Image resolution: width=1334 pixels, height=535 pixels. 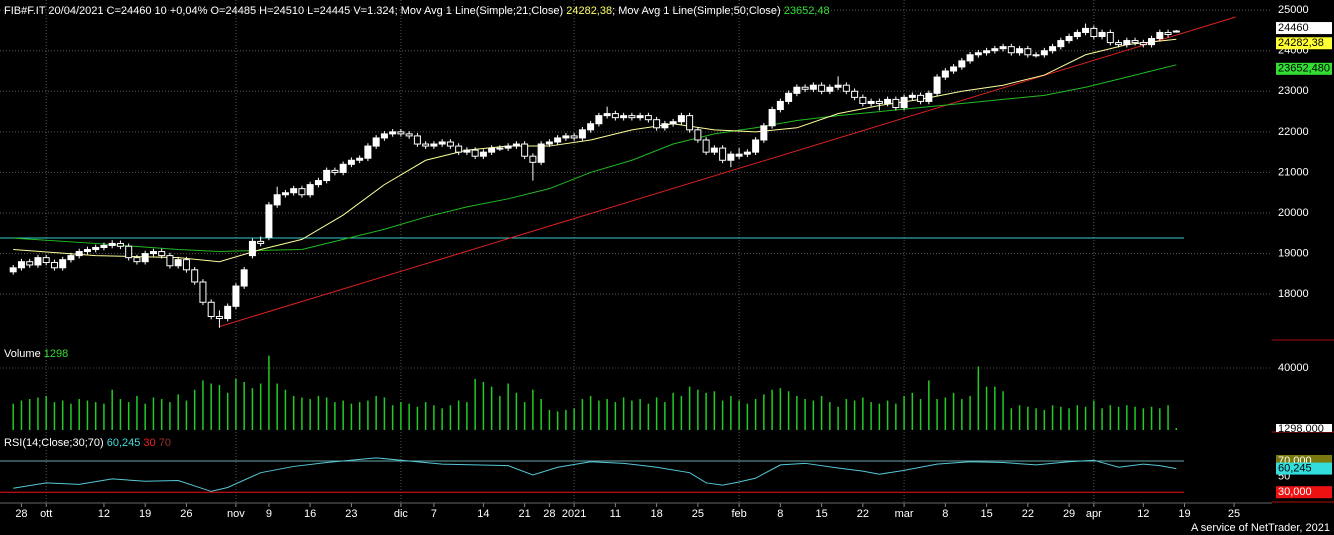 I want to click on y-tick-label: 22000, so click(x=1293, y=132).